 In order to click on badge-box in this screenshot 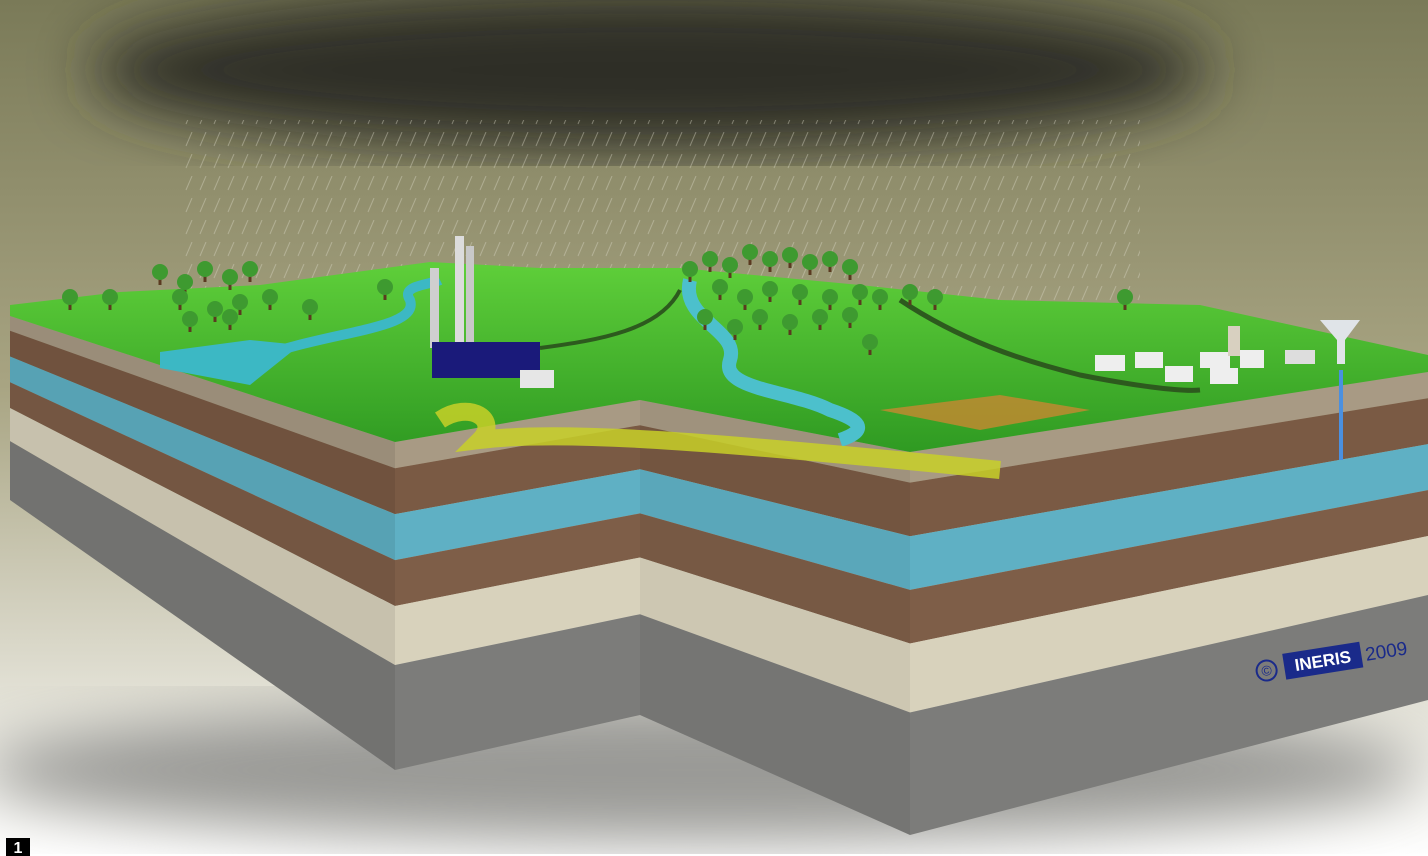, I will do `click(18, 847)`.